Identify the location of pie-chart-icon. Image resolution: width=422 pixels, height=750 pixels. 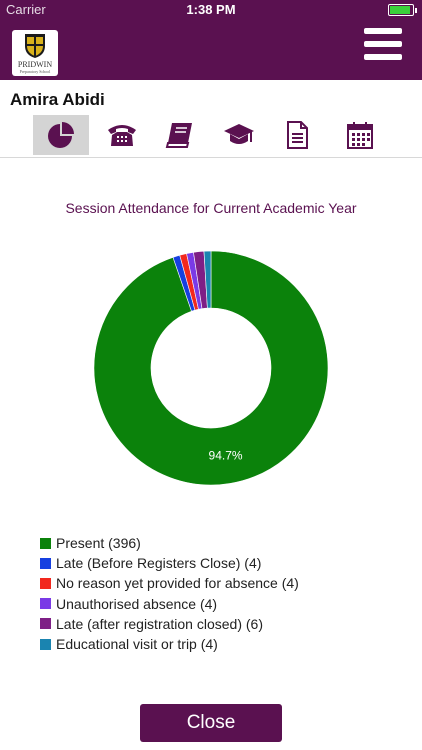
(61, 135).